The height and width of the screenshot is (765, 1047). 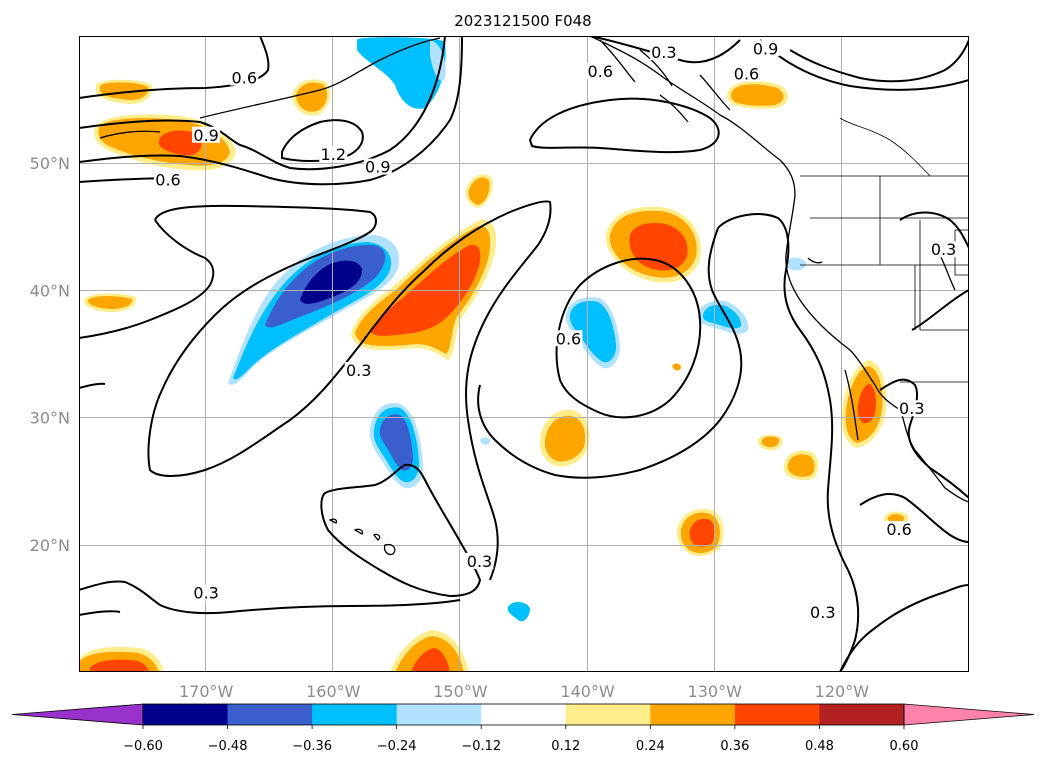 I want to click on colorbar-extend-high, so click(x=969, y=714).